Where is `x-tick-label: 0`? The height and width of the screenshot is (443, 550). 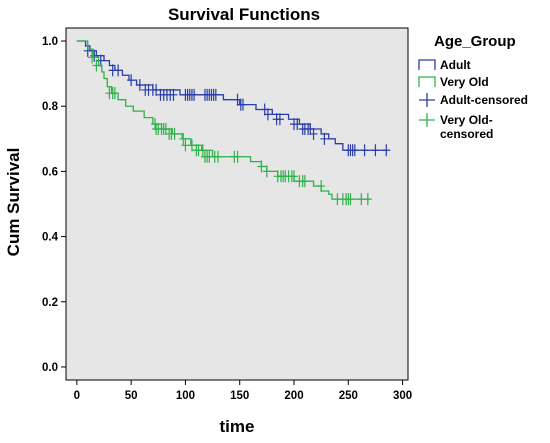
x-tick-label: 0 is located at coordinates (77, 396).